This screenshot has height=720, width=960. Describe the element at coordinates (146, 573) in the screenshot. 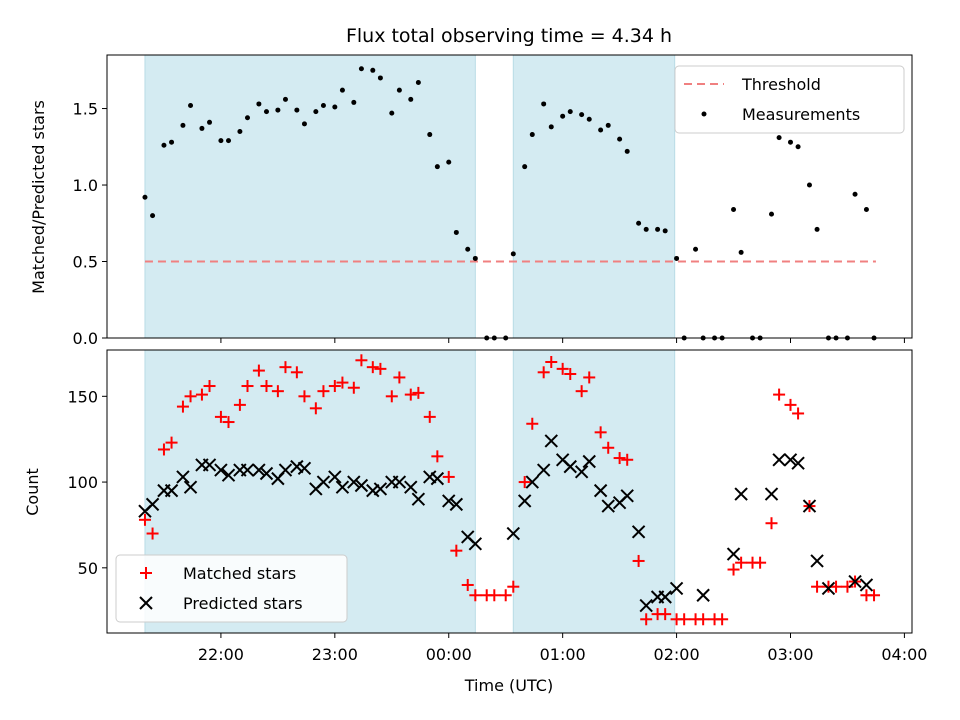

I see `legend-matched-marker` at that location.